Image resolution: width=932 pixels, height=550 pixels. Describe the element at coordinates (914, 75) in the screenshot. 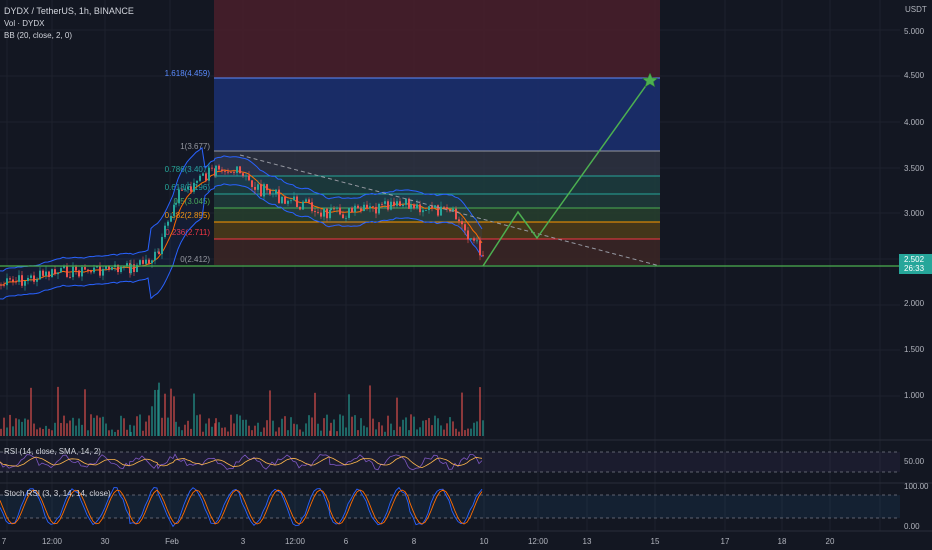

I see `price-tick: 4.500` at that location.